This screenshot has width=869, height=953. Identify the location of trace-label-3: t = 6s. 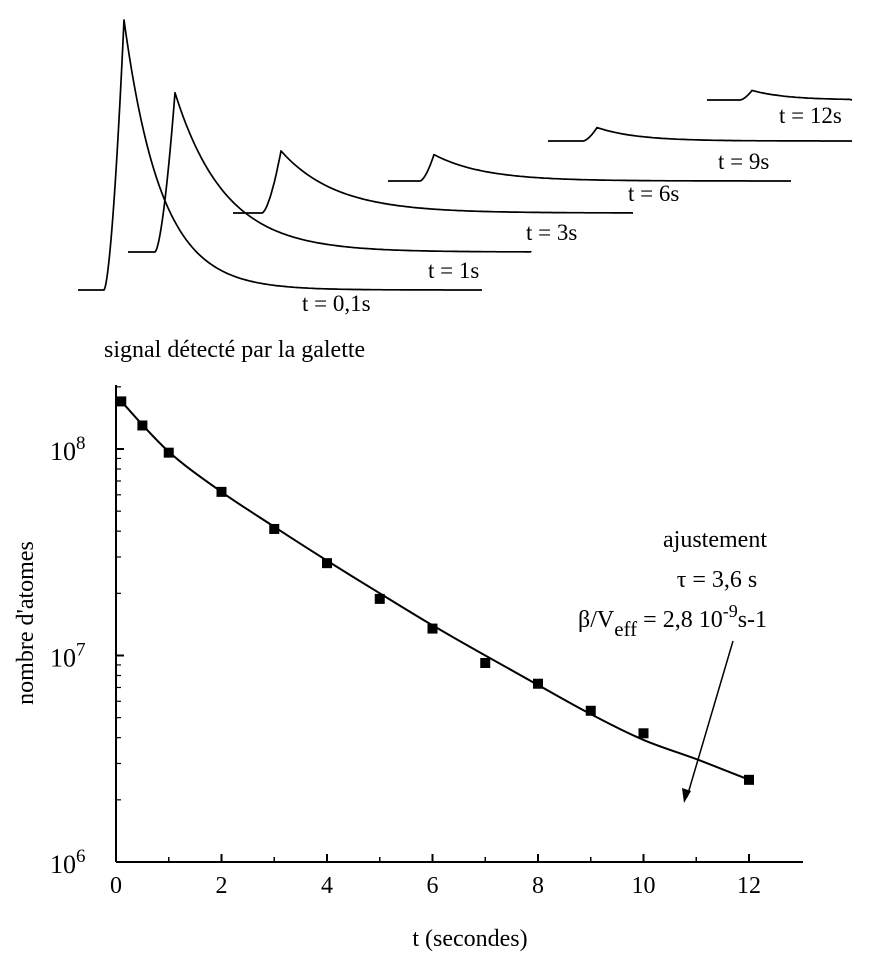
(653, 193).